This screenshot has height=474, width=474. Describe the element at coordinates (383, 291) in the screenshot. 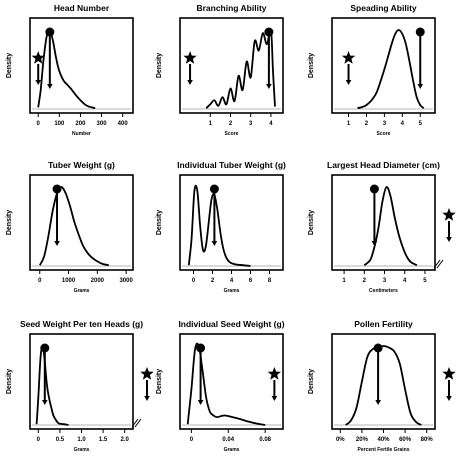

I see `x-axis-label: Centimeters` at that location.